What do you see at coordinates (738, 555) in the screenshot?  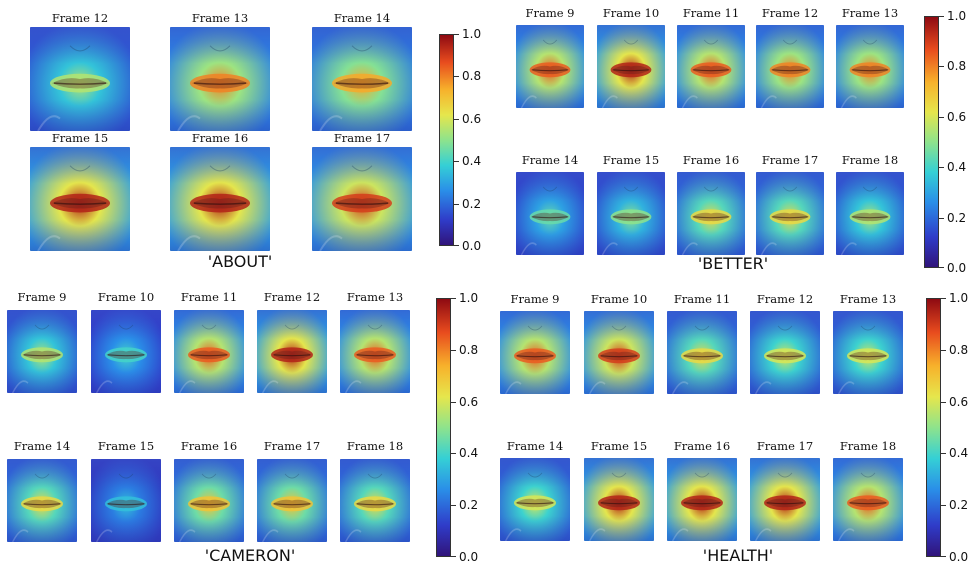 I see `word-label: 'HEALTH'` at bounding box center [738, 555].